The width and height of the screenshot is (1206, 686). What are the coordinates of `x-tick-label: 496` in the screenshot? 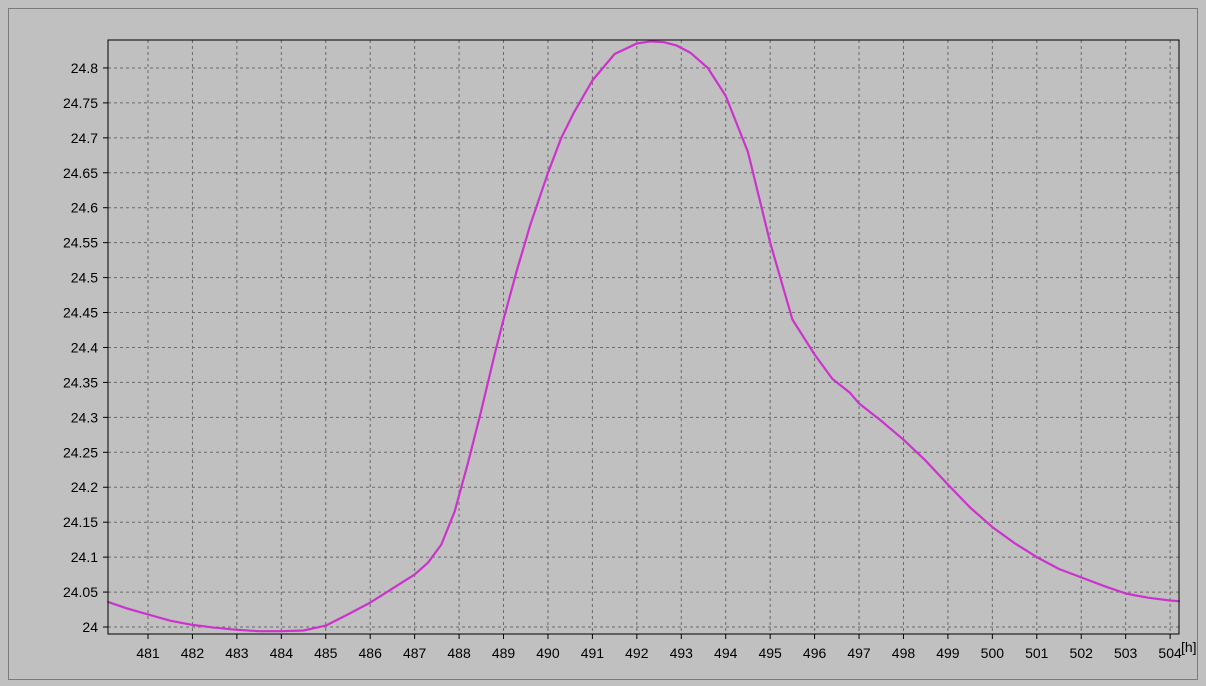 It's located at (815, 653).